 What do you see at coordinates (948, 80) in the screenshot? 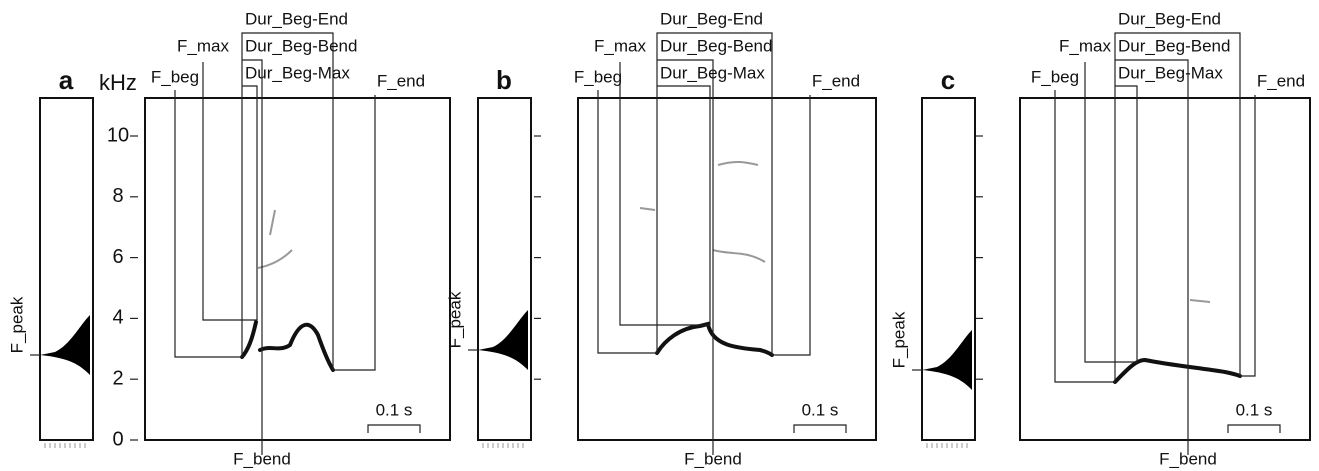
I see `panel-label: c` at bounding box center [948, 80].